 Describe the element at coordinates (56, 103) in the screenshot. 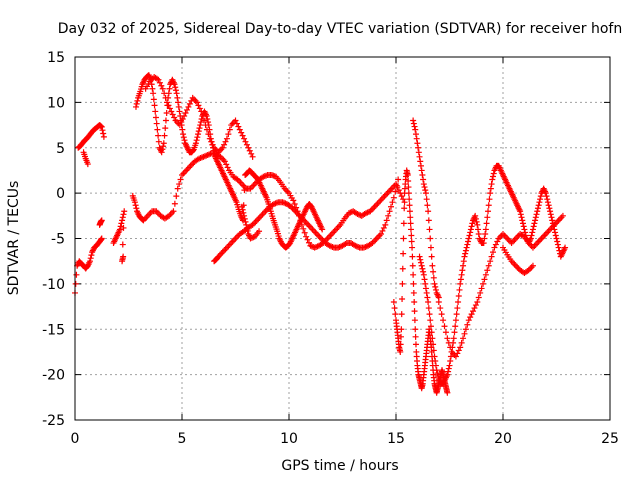

I see `y-tick-label: 10` at that location.